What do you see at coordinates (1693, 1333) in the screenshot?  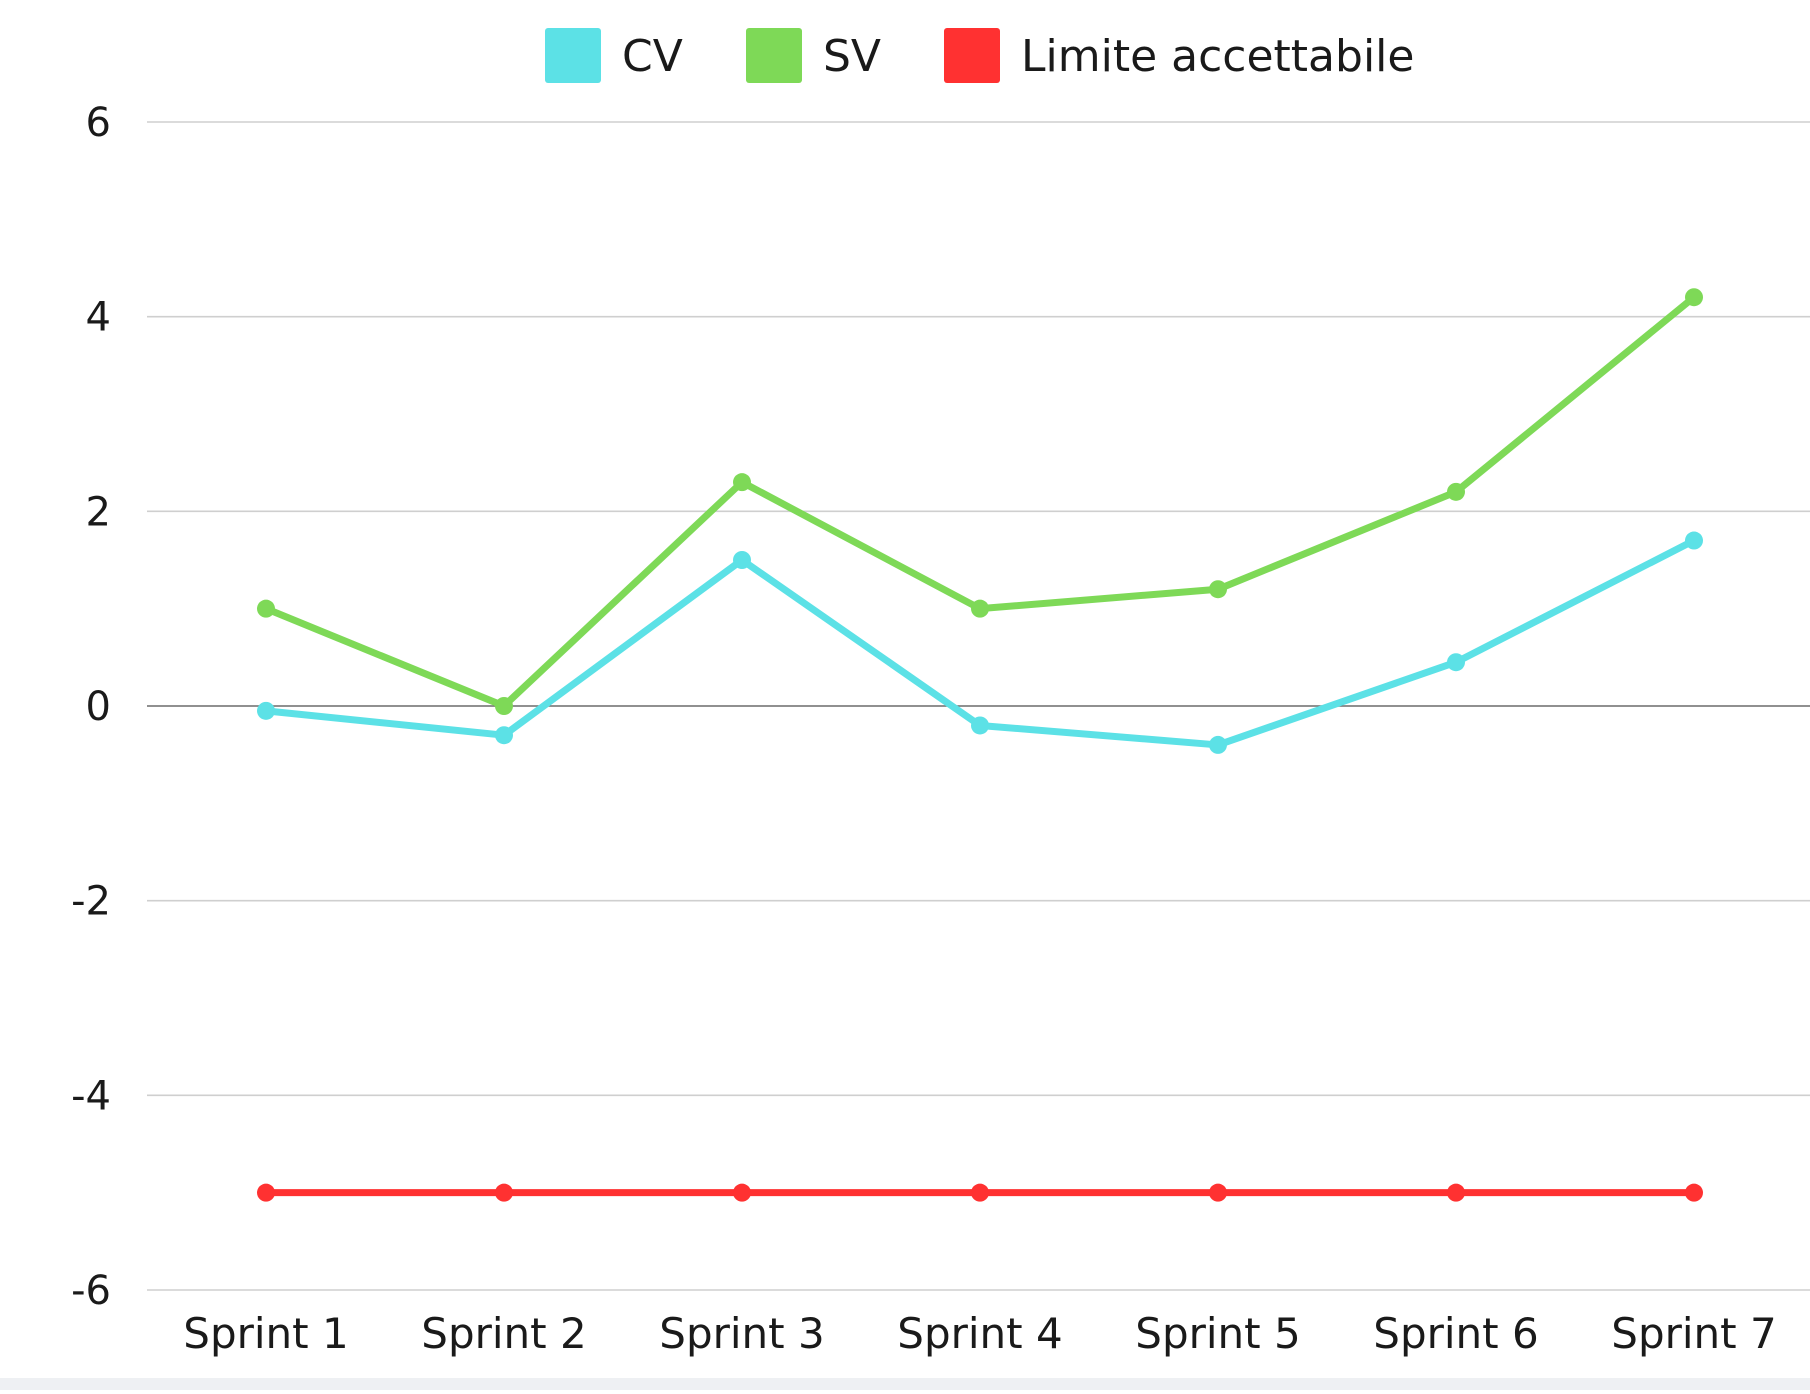 I see `x-tick-label: Sprint 7` at bounding box center [1693, 1333].